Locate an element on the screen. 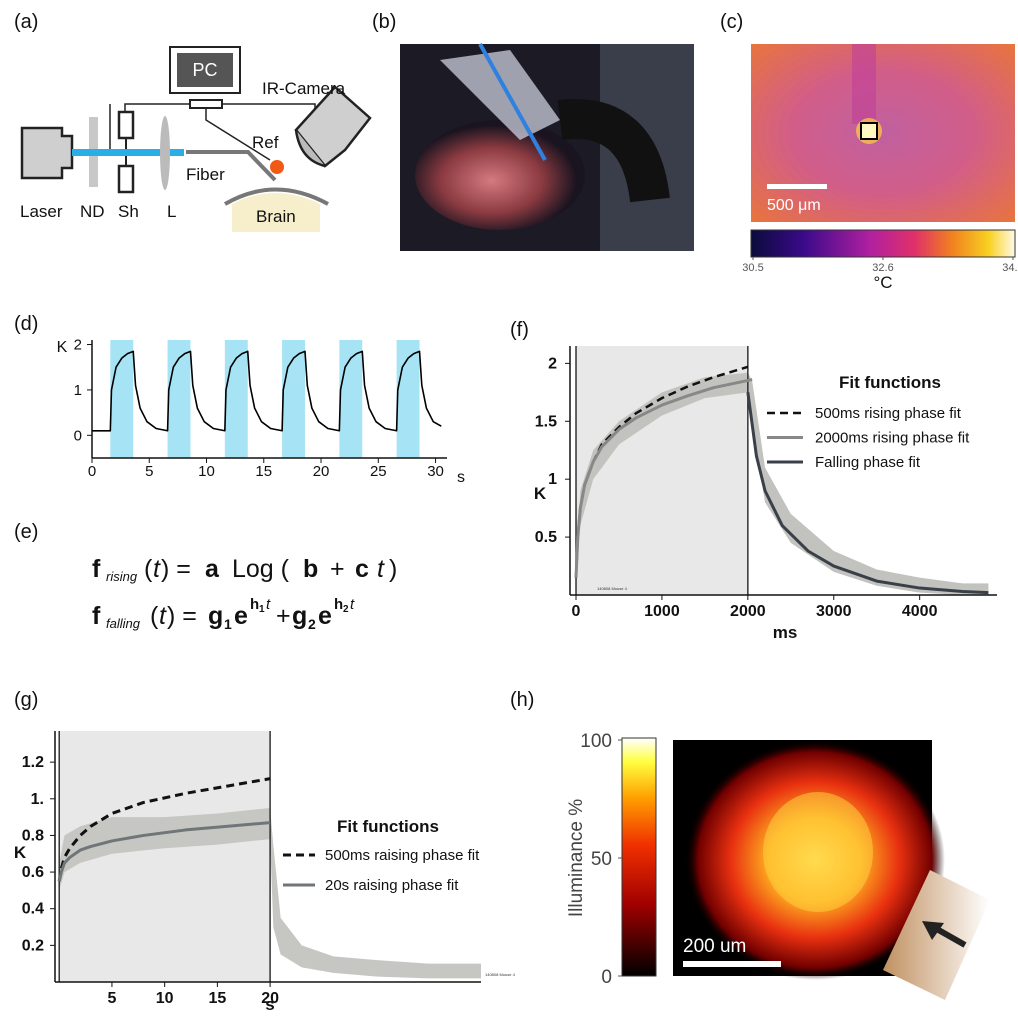 The width and height of the screenshot is (1018, 1029). shutter-label: Sh is located at coordinates (128, 211).